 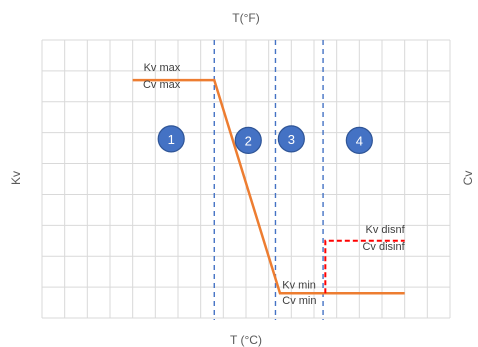 I want to click on data-annotation: Kv disnf, so click(x=386, y=230).